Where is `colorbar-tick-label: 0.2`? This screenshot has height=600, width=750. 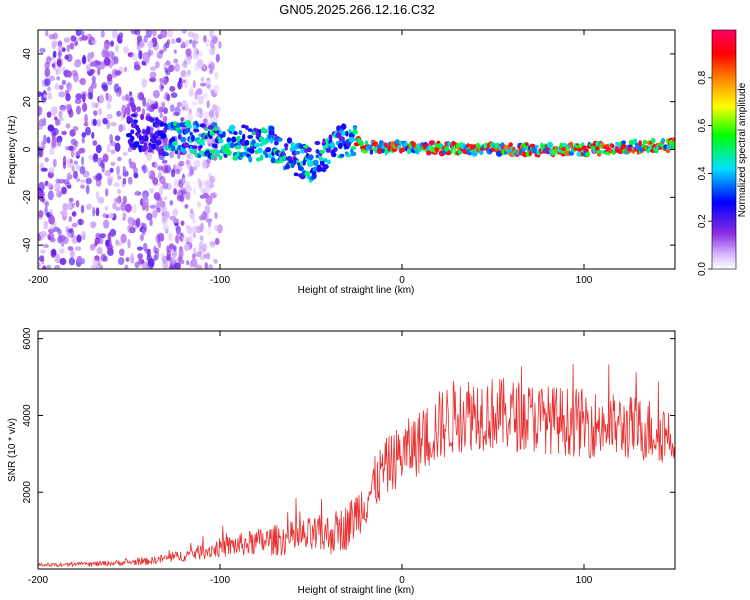
colorbar-tick-label: 0.2 is located at coordinates (702, 221).